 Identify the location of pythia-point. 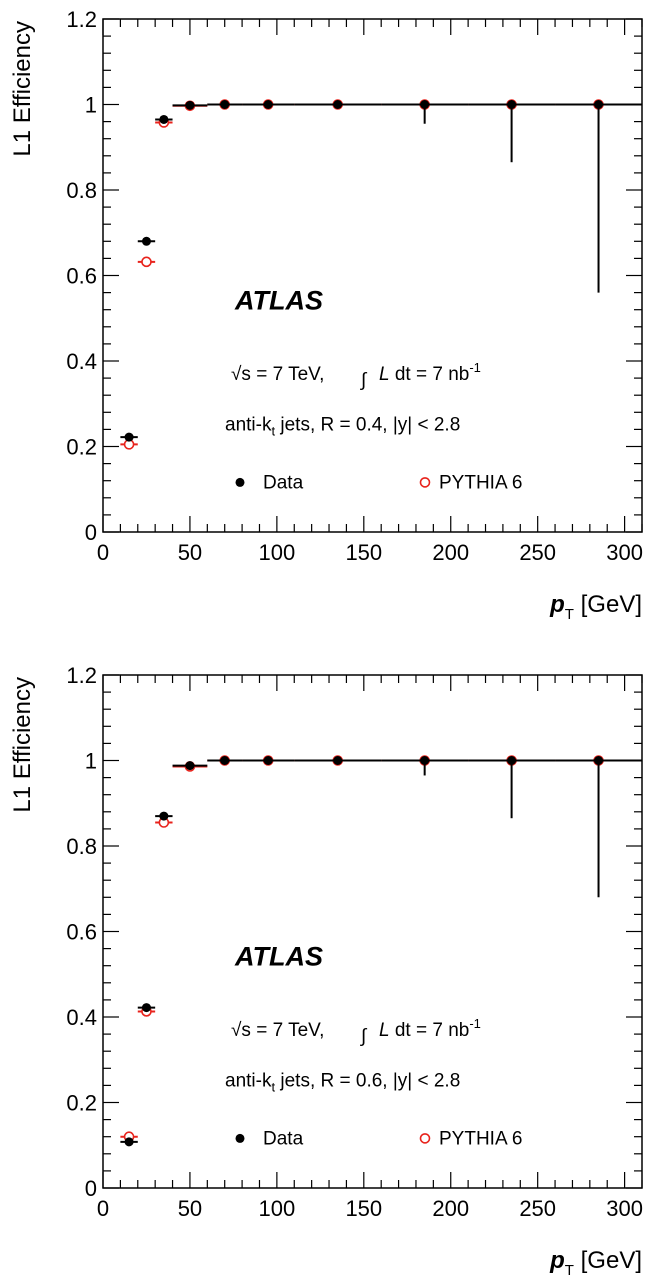
(146, 262).